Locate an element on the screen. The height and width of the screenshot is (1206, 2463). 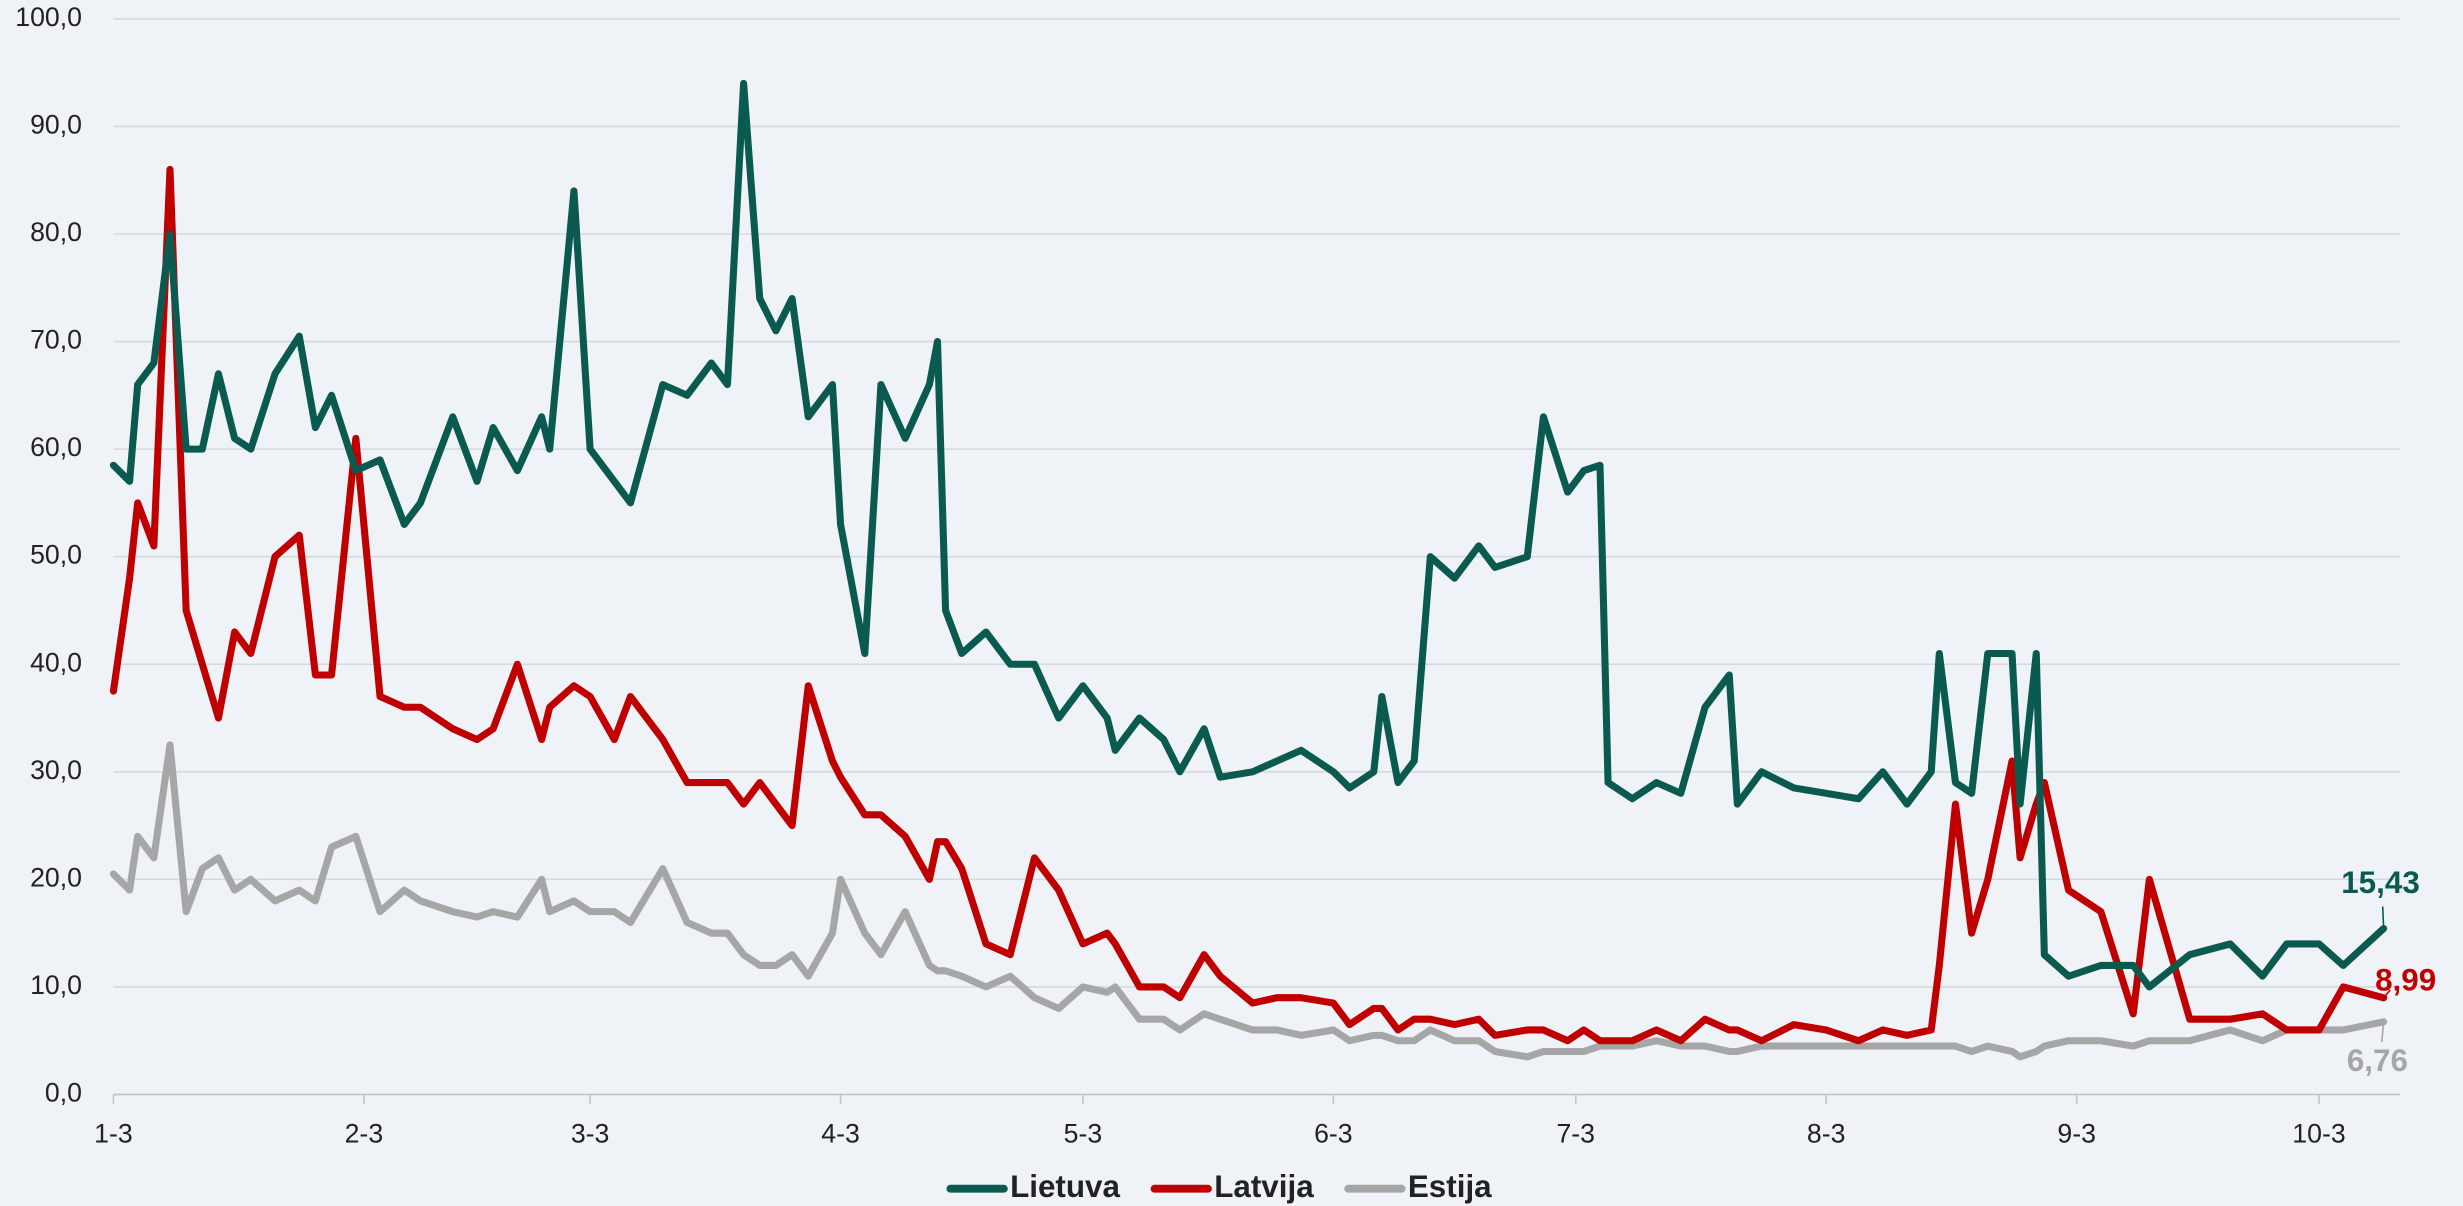
y-tick-label: 30,0 is located at coordinates (56, 770).